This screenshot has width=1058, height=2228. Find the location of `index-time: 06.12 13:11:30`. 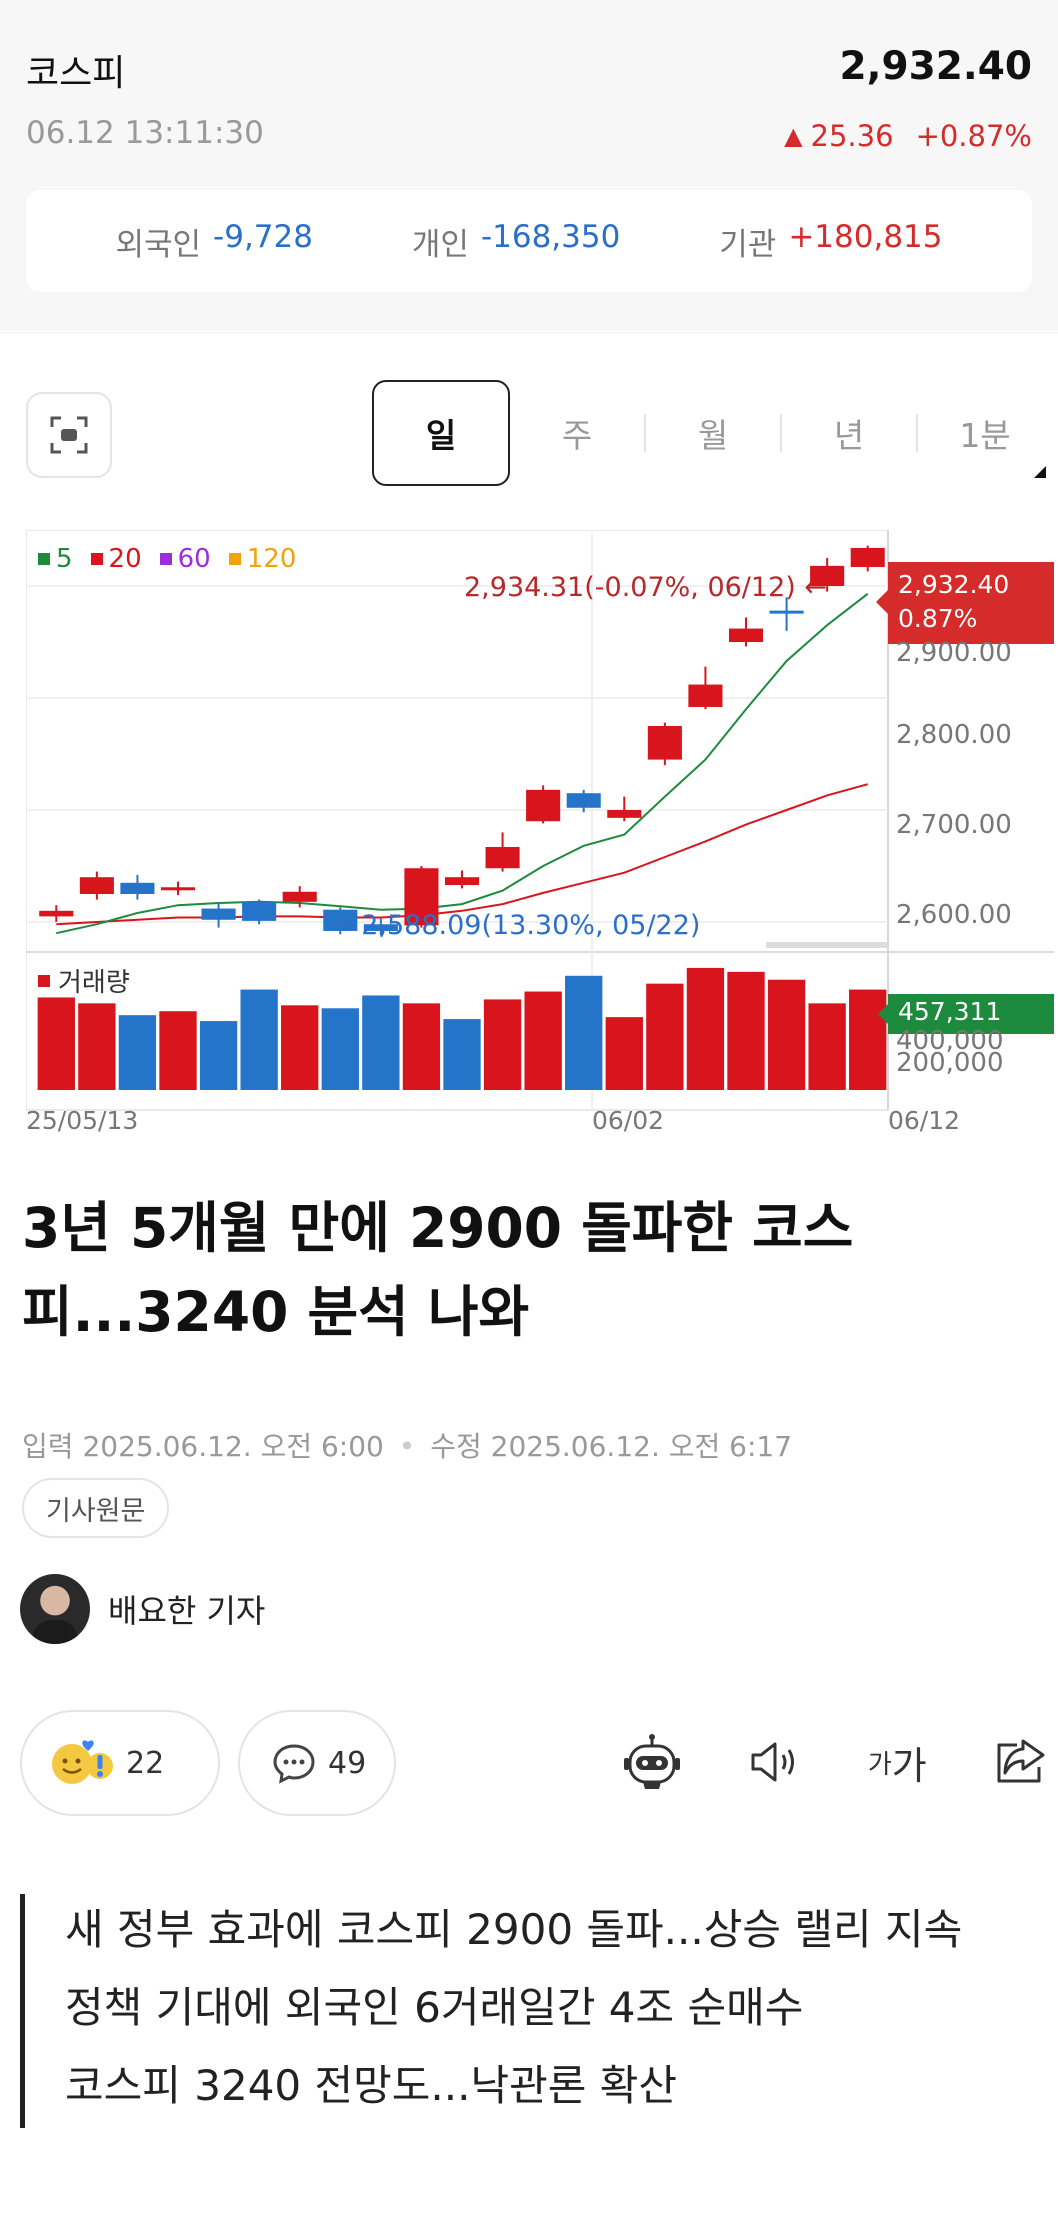

index-time: 06.12 13:11:30 is located at coordinates (145, 133).